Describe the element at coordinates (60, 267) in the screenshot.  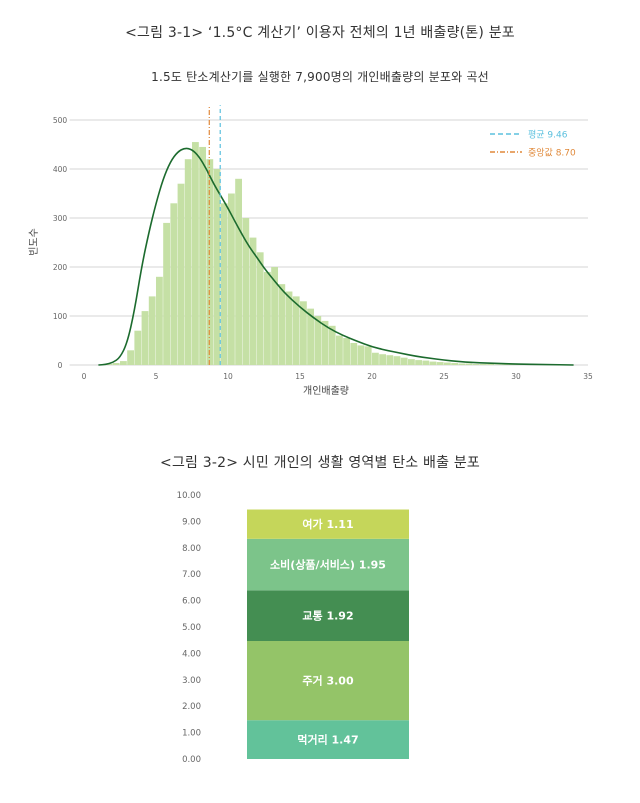
I see `y-tick-label: 200` at that location.